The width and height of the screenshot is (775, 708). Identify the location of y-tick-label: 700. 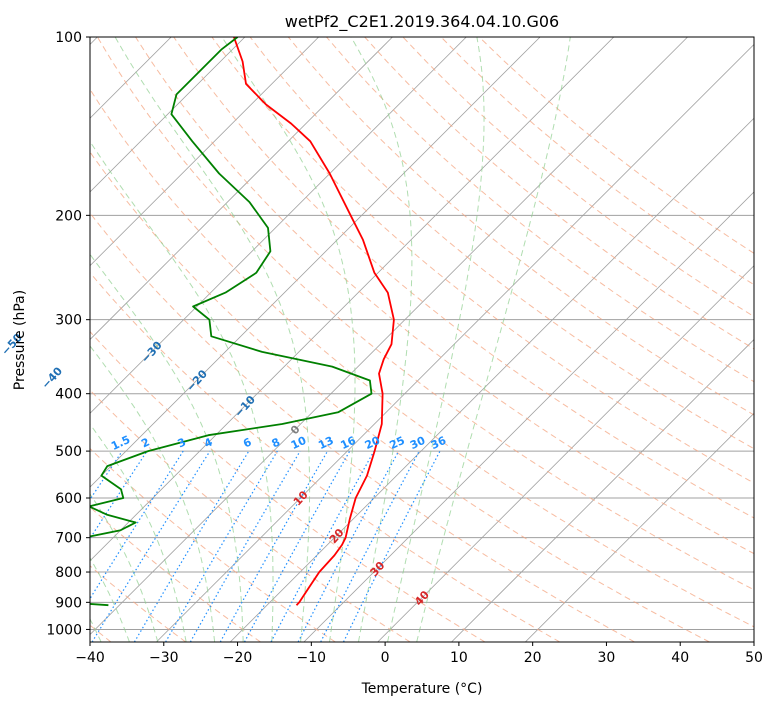
(68, 539).